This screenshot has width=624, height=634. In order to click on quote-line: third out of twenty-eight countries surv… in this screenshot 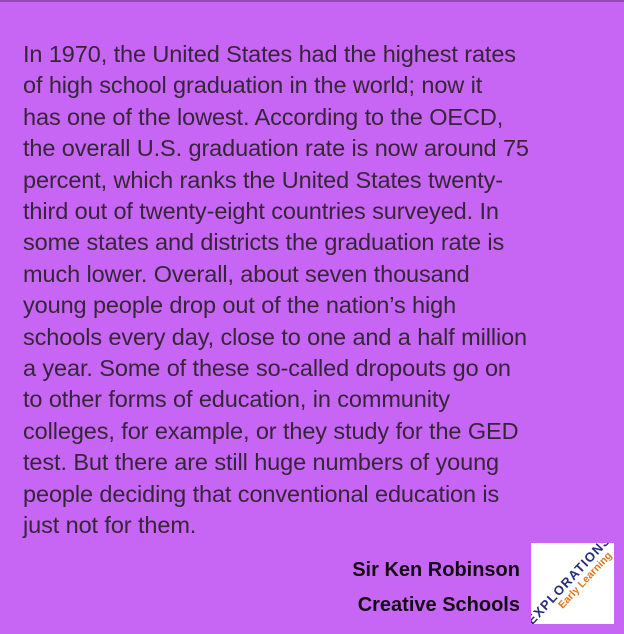, I will do `click(261, 211)`.